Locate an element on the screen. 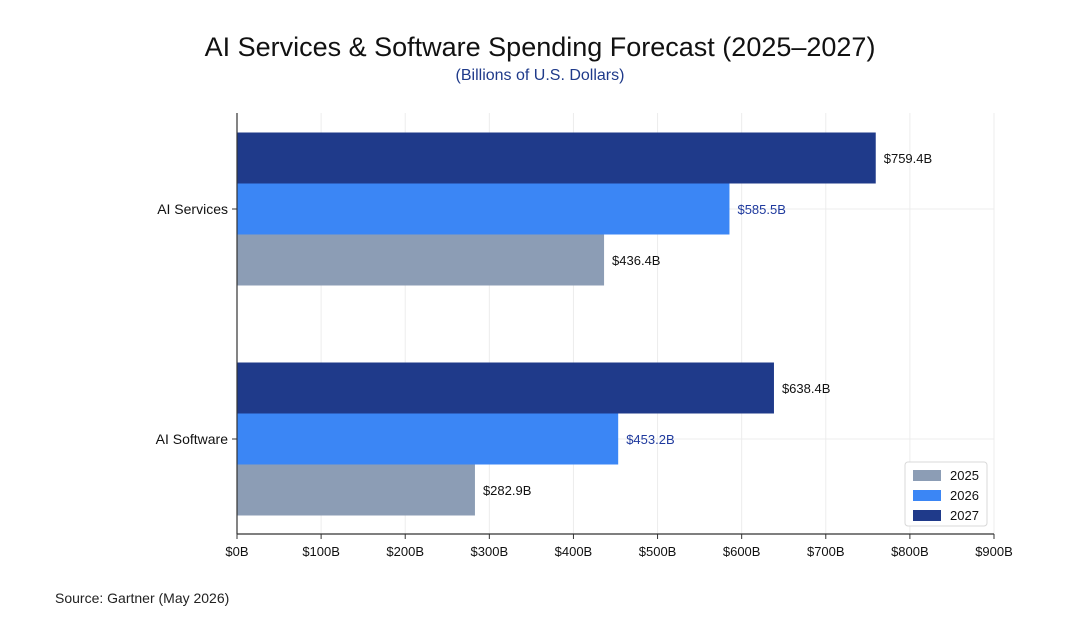 Image resolution: width=1080 pixels, height=629 pixels. x-tick-label: $200B is located at coordinates (405, 551).